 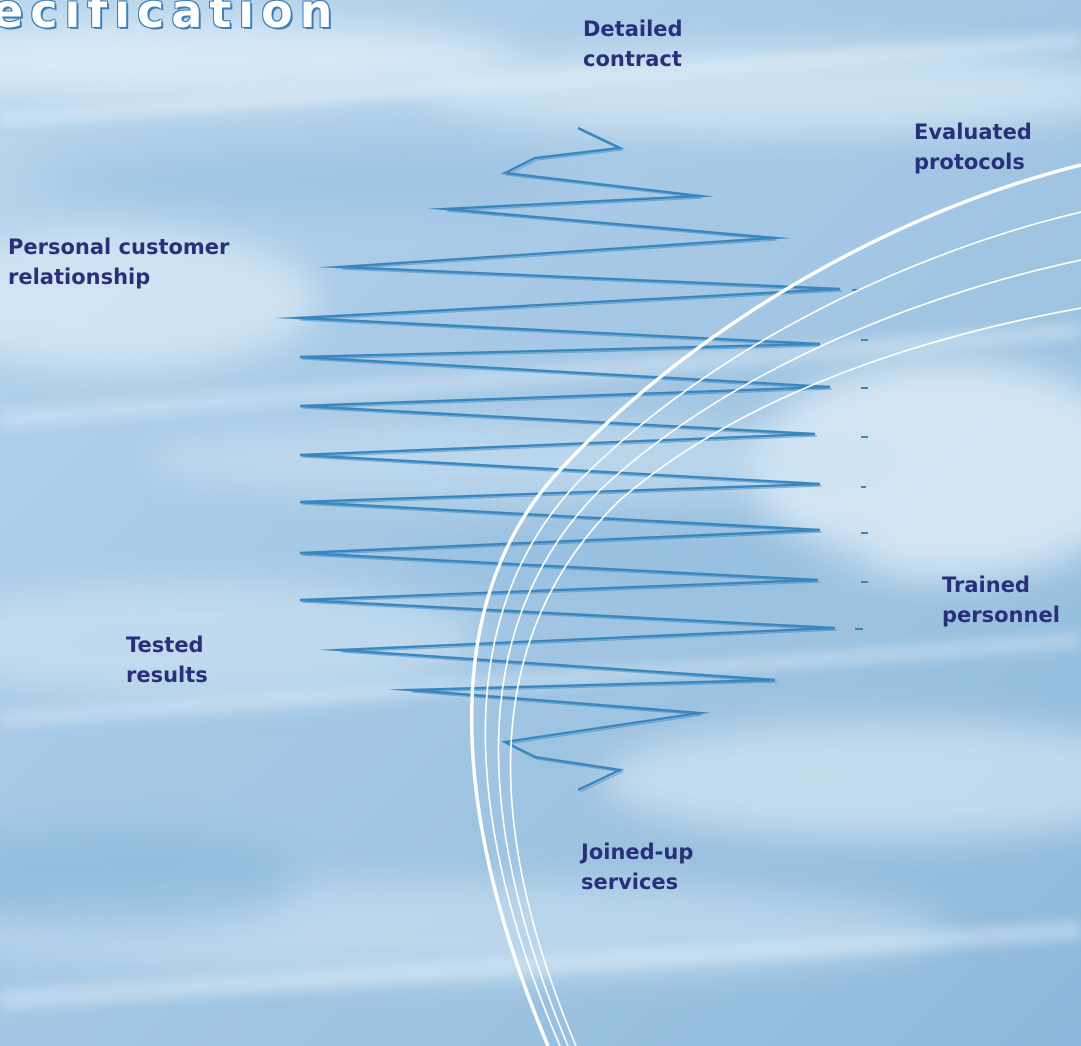 I want to click on label-line: Detailed, so click(x=633, y=29).